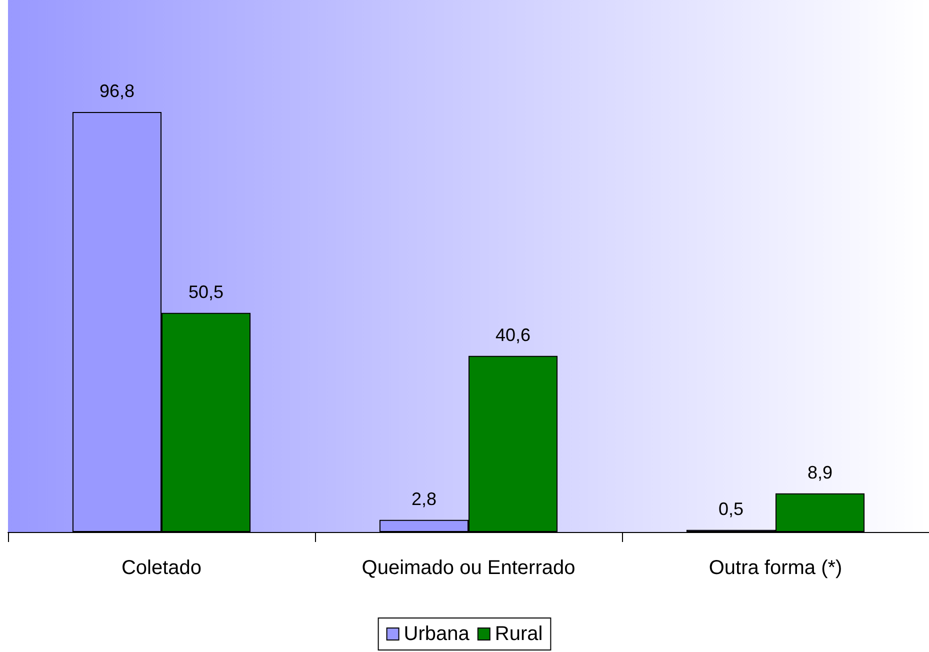 Image resolution: width=929 pixels, height=652 pixels. What do you see at coordinates (437, 634) in the screenshot?
I see `legend-label: Urbana` at bounding box center [437, 634].